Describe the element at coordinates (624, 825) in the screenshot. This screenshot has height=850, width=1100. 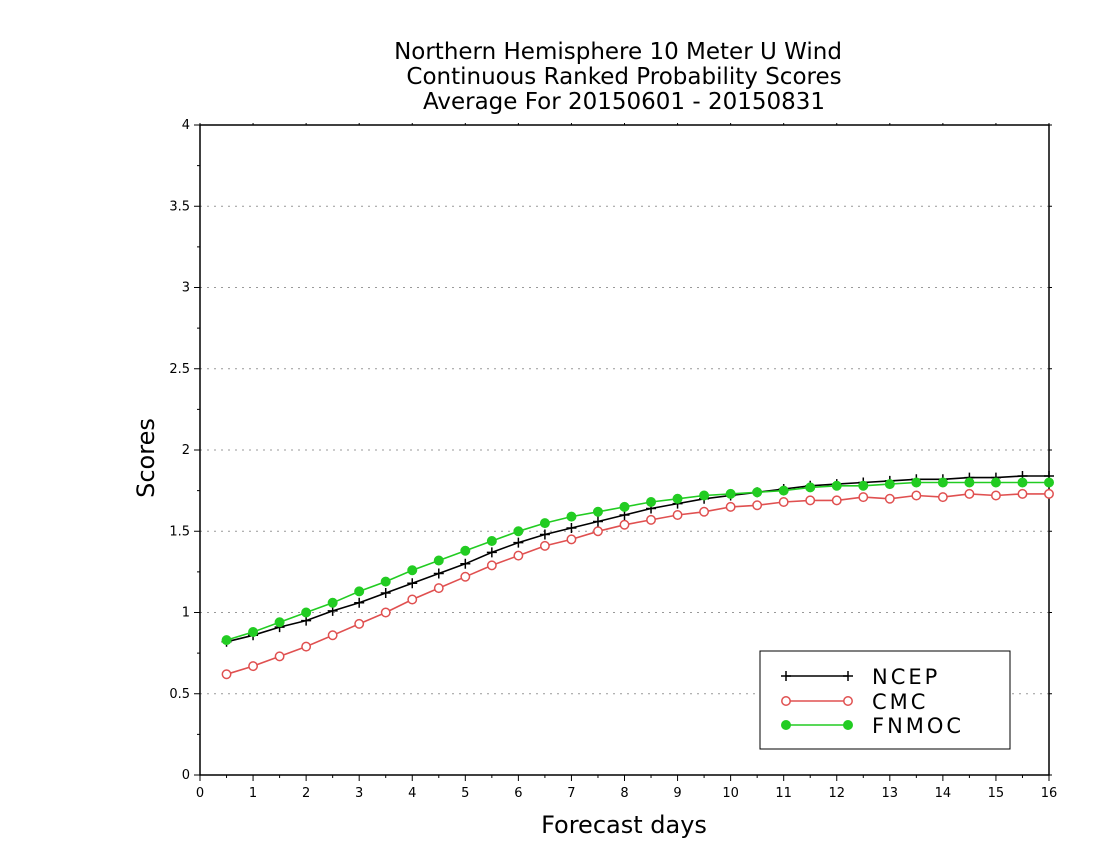
I see `x-axis-title: Forecast days` at that location.